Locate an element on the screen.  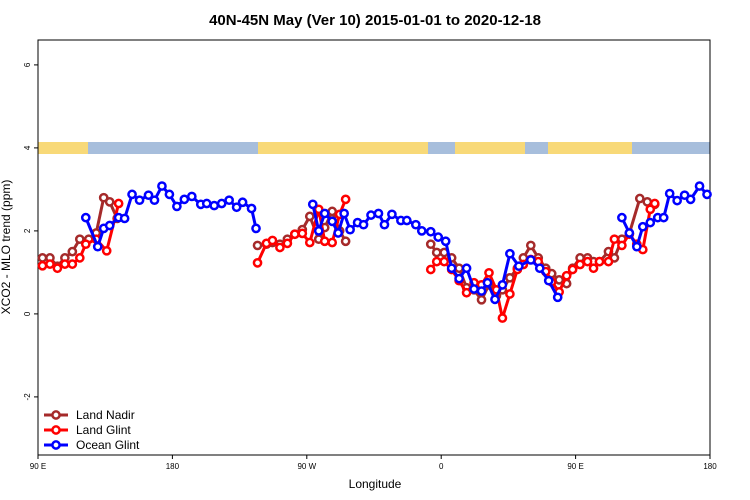
y-tick-label: 6 is located at coordinates (27, 64).